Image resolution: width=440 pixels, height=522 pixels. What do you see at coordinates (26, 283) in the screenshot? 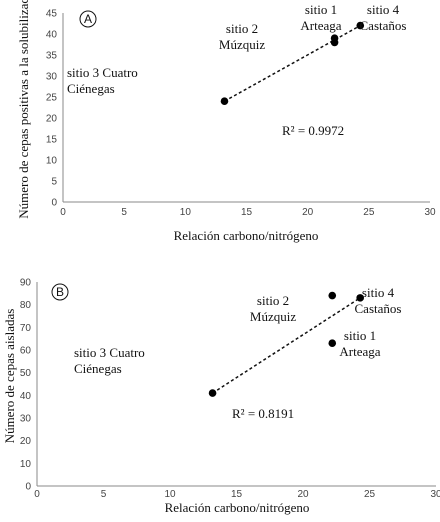
I see `y-tick-label: 90` at bounding box center [26, 283].